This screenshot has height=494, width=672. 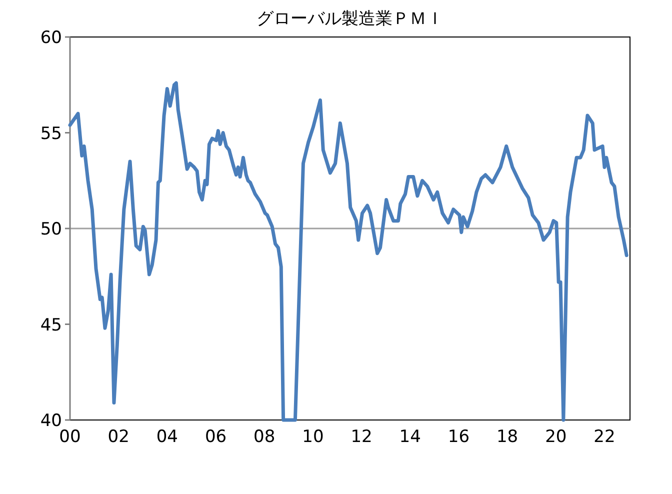 What do you see at coordinates (51, 421) in the screenshot?
I see `y-tick-label: 40` at bounding box center [51, 421].